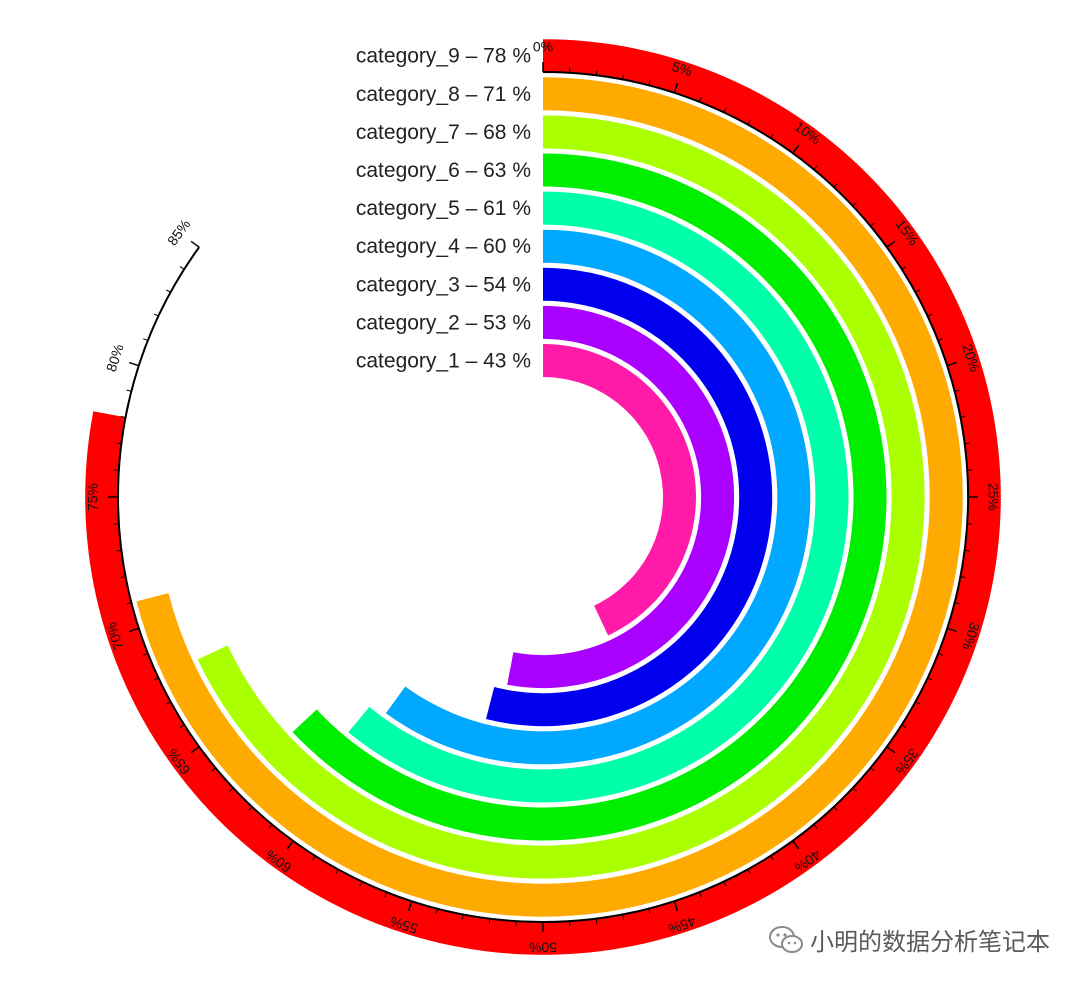 This screenshot has width=1080, height=985. I want to click on tick-label: 85%, so click(178, 232).